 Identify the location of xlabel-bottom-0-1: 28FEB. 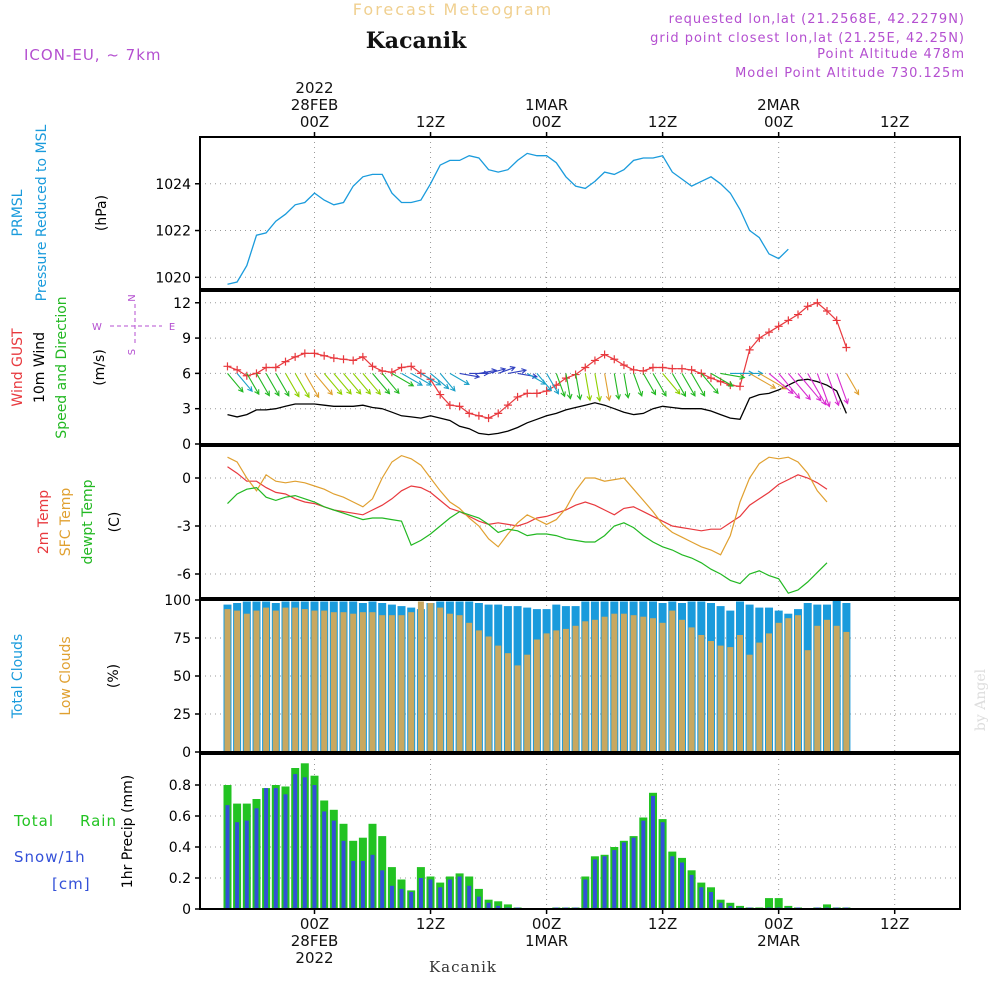
(314, 941).